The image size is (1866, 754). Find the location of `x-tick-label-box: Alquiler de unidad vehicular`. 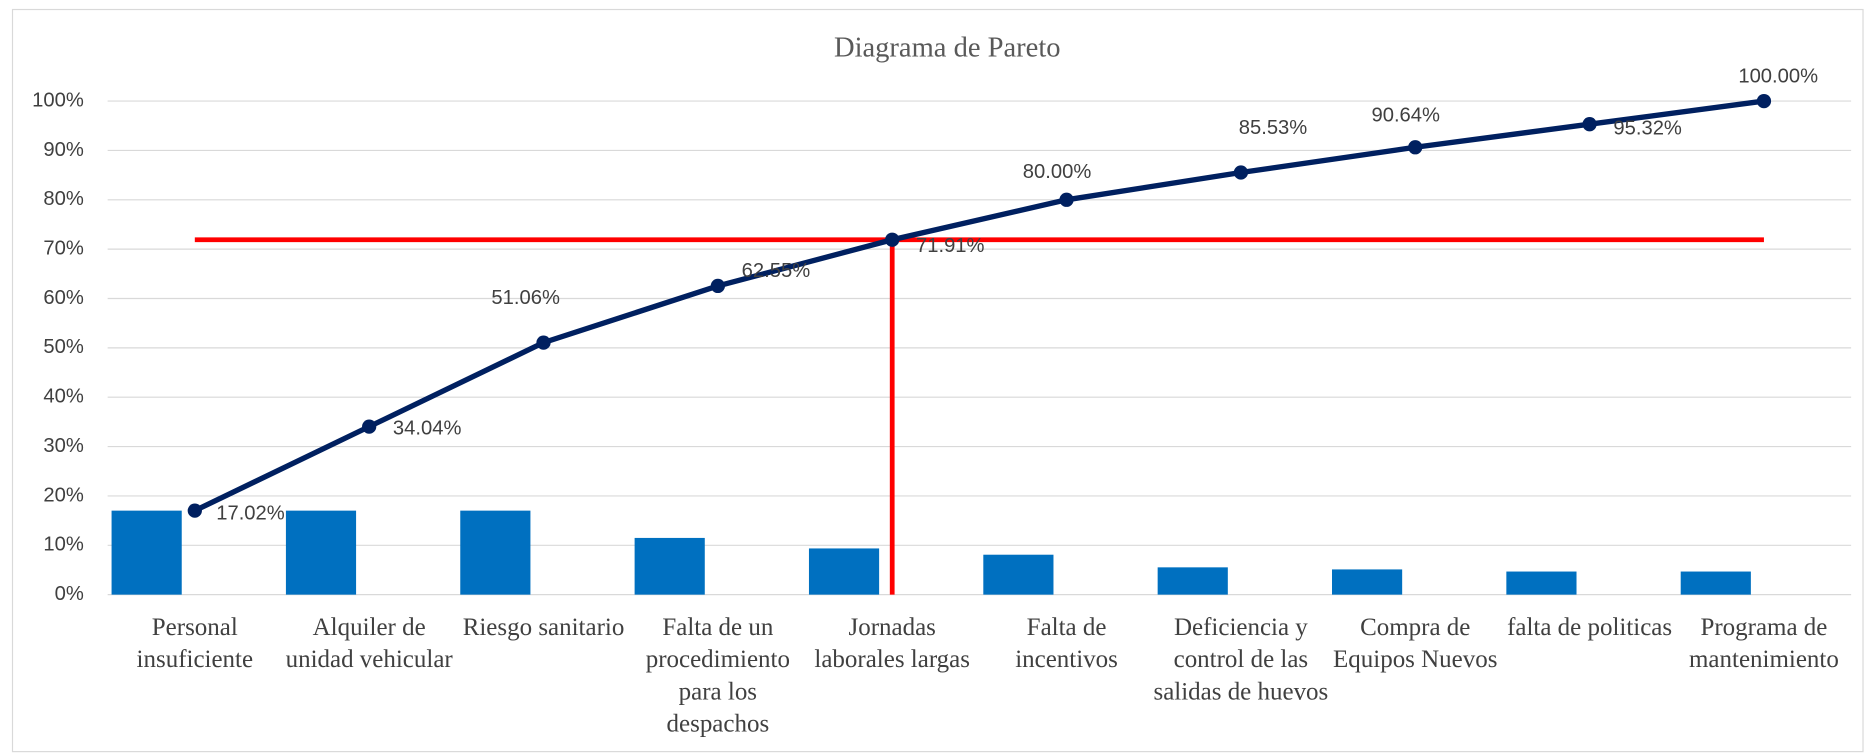

x-tick-label-box: Alquiler de unidad vehicular is located at coordinates (369, 643).